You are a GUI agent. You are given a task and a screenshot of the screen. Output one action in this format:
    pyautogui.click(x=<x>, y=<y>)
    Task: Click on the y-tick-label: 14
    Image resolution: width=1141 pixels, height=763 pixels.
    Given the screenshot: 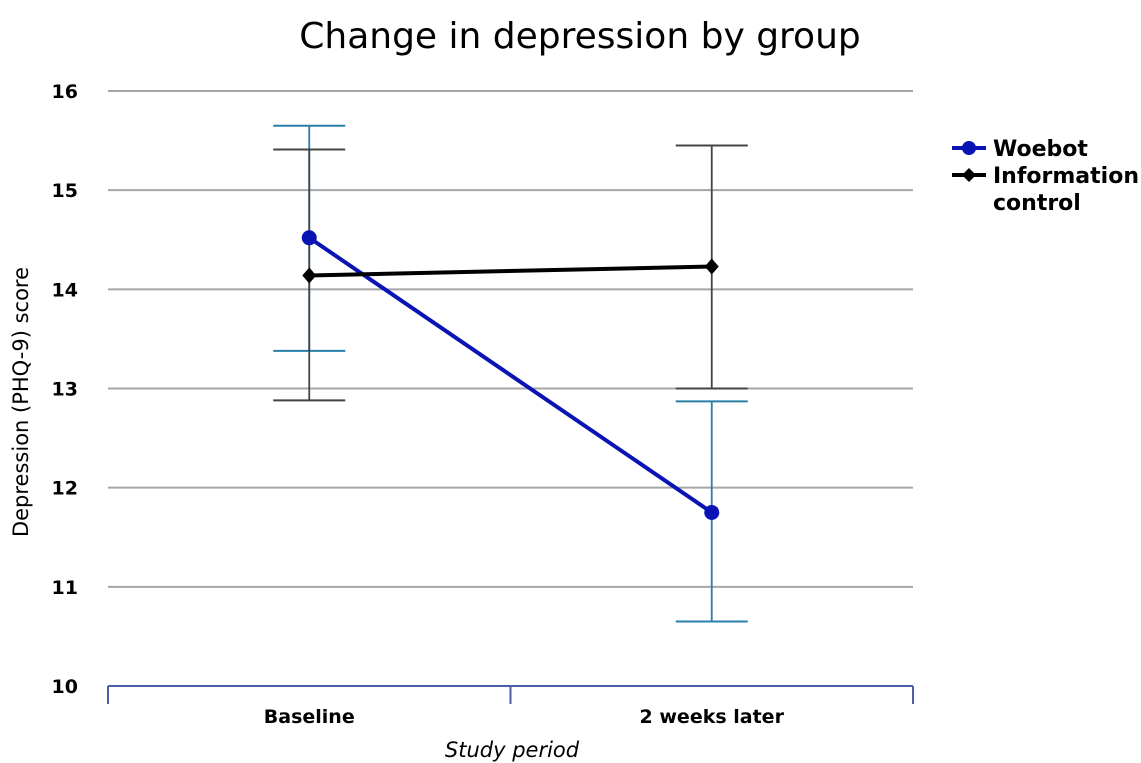 What is the action you would take?
    pyautogui.click(x=65, y=290)
    